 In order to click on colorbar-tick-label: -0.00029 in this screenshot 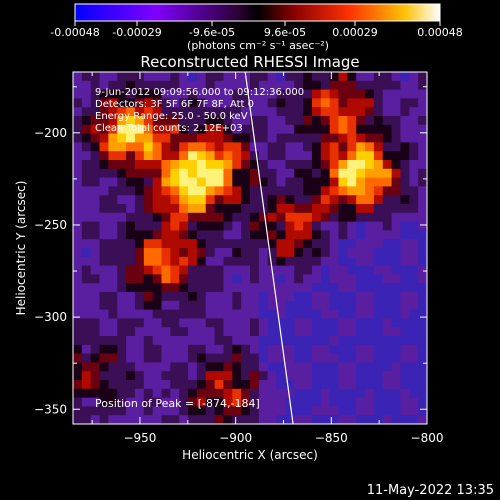, I will do `click(136, 32)`.